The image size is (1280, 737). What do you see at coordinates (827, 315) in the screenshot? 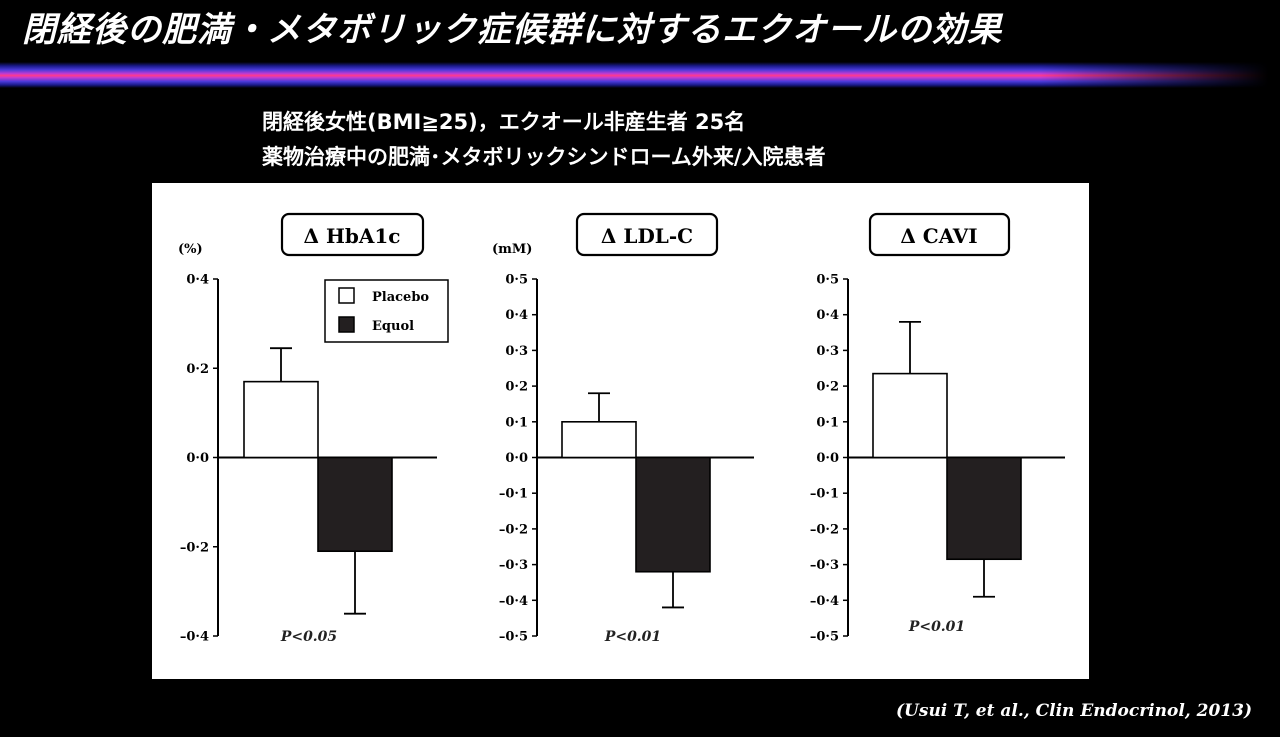
I see `chart3-tick-label: 0·4` at bounding box center [827, 315].